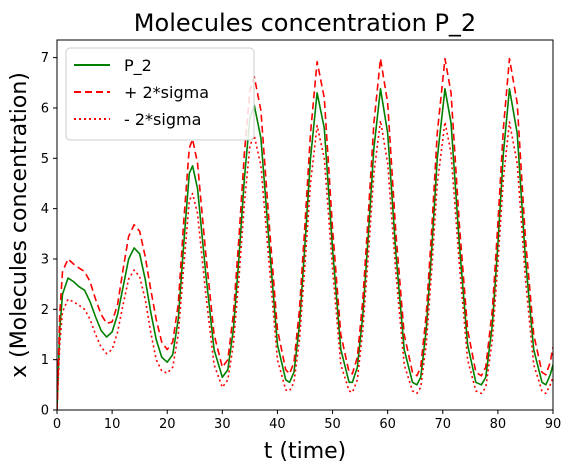 This screenshot has height=476, width=572. Describe the element at coordinates (45, 58) in the screenshot. I see `y-tick-label: 7` at that location.